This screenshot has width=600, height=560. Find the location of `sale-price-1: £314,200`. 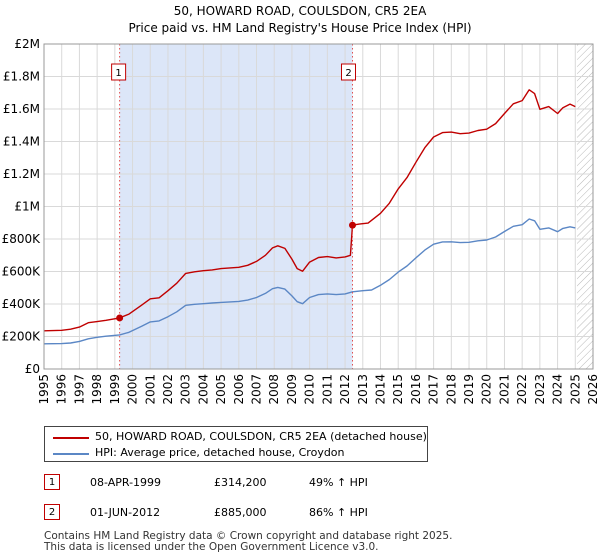

sale-price-1: £314,200 is located at coordinates (240, 482).